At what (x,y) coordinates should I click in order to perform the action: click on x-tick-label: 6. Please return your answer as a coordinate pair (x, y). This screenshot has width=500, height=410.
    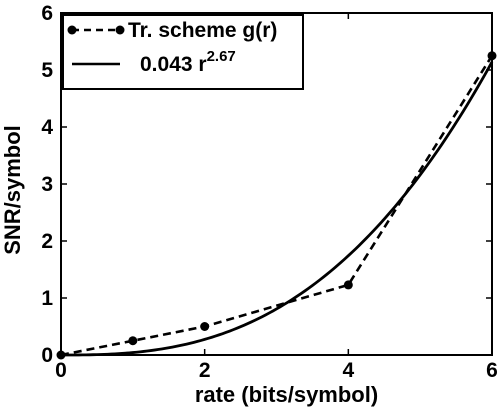
    Looking at the image, I should click on (492, 370).